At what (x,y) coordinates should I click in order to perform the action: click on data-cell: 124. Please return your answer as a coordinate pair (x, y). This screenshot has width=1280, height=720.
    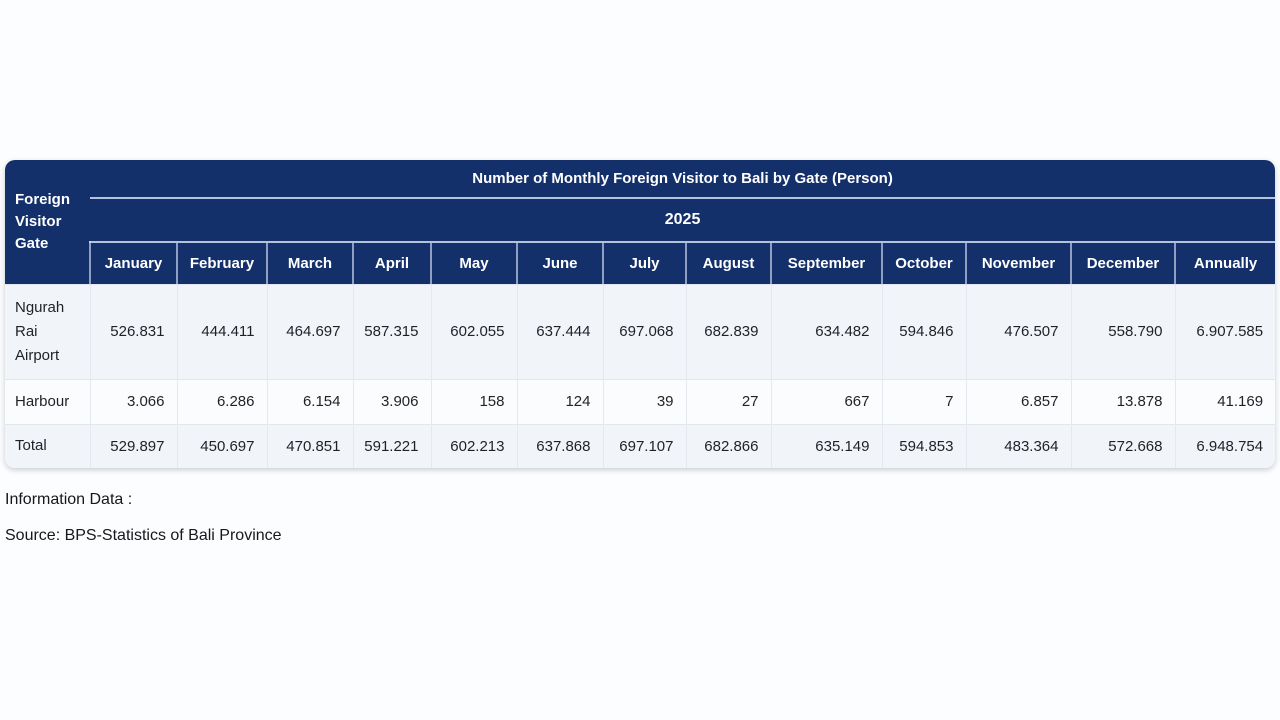
    Looking at the image, I should click on (559, 401).